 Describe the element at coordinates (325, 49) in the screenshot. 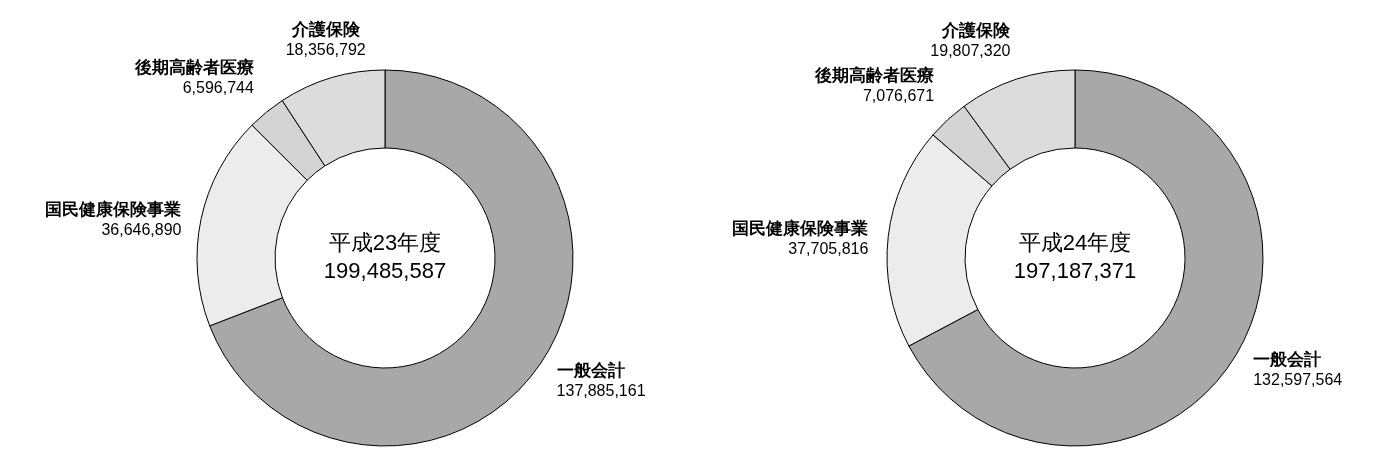

I see `data-label: 18,356,792` at that location.